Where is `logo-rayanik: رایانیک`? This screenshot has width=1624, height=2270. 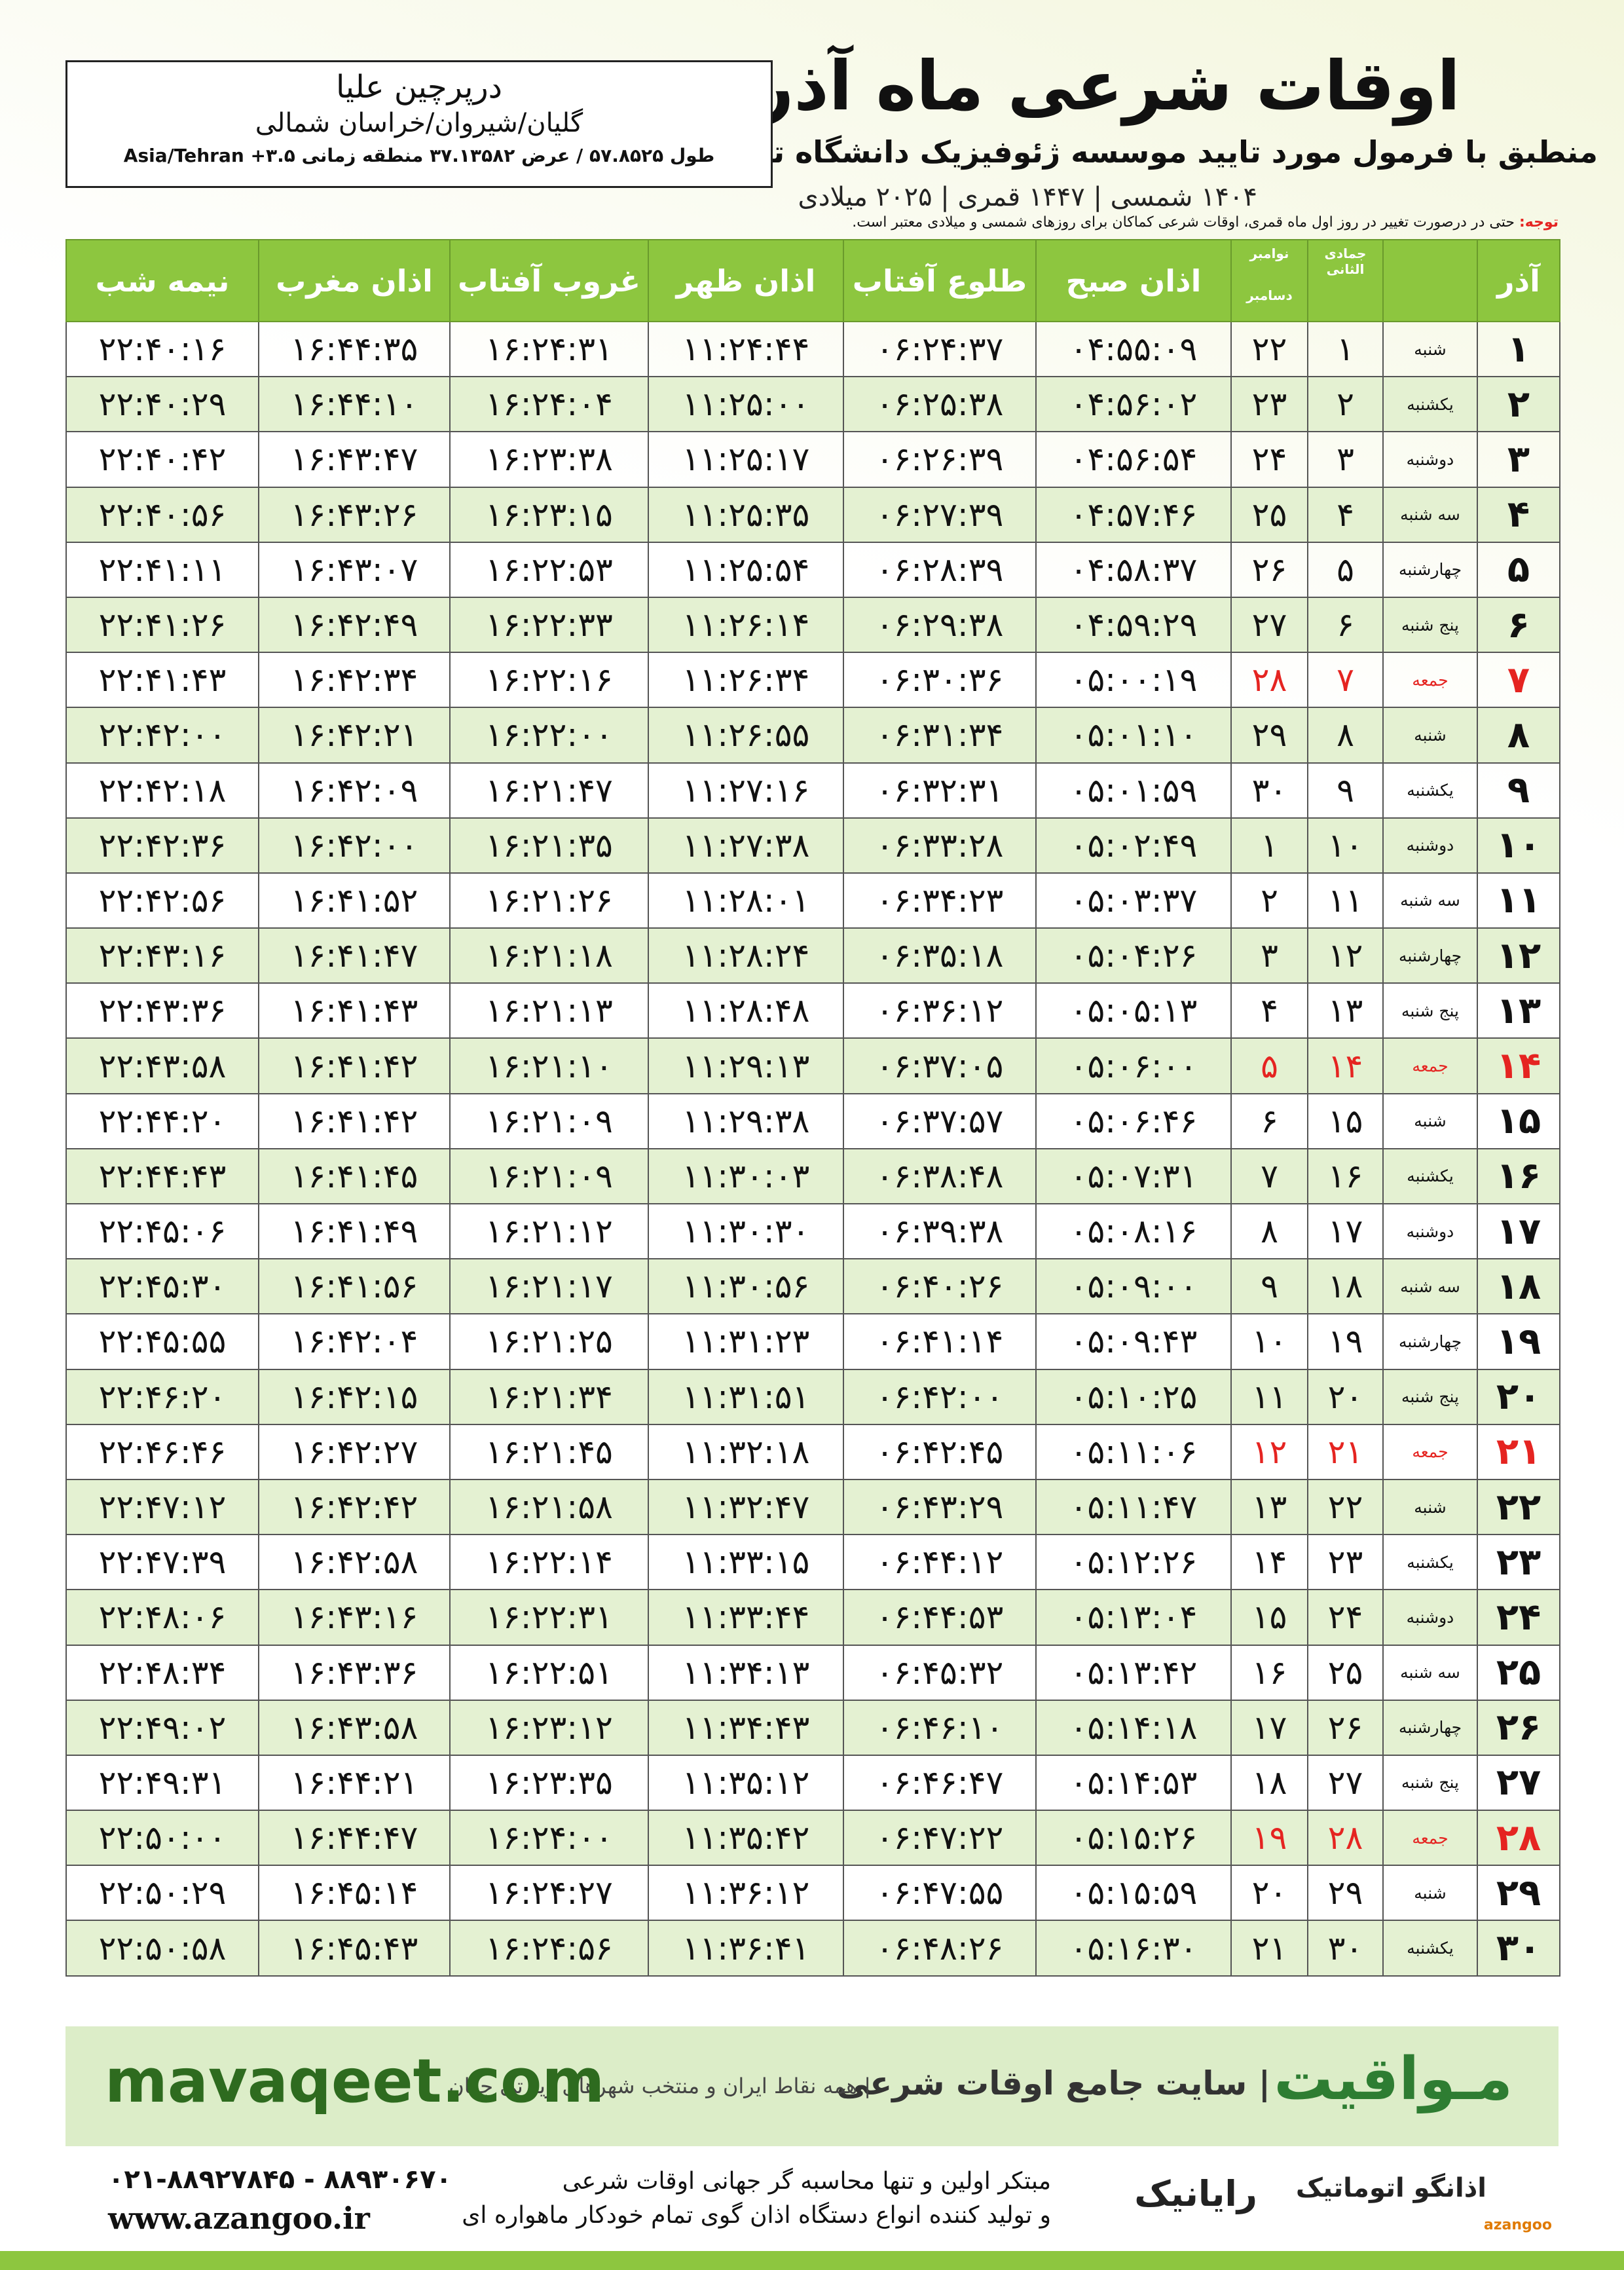
logo-rayanik: رایانیک is located at coordinates (1195, 2193).